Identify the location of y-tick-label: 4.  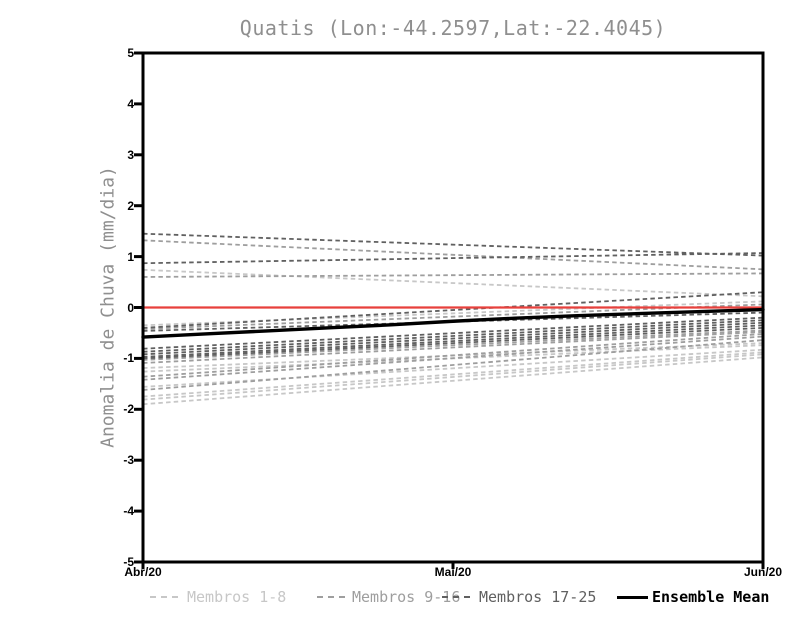
(130, 103).